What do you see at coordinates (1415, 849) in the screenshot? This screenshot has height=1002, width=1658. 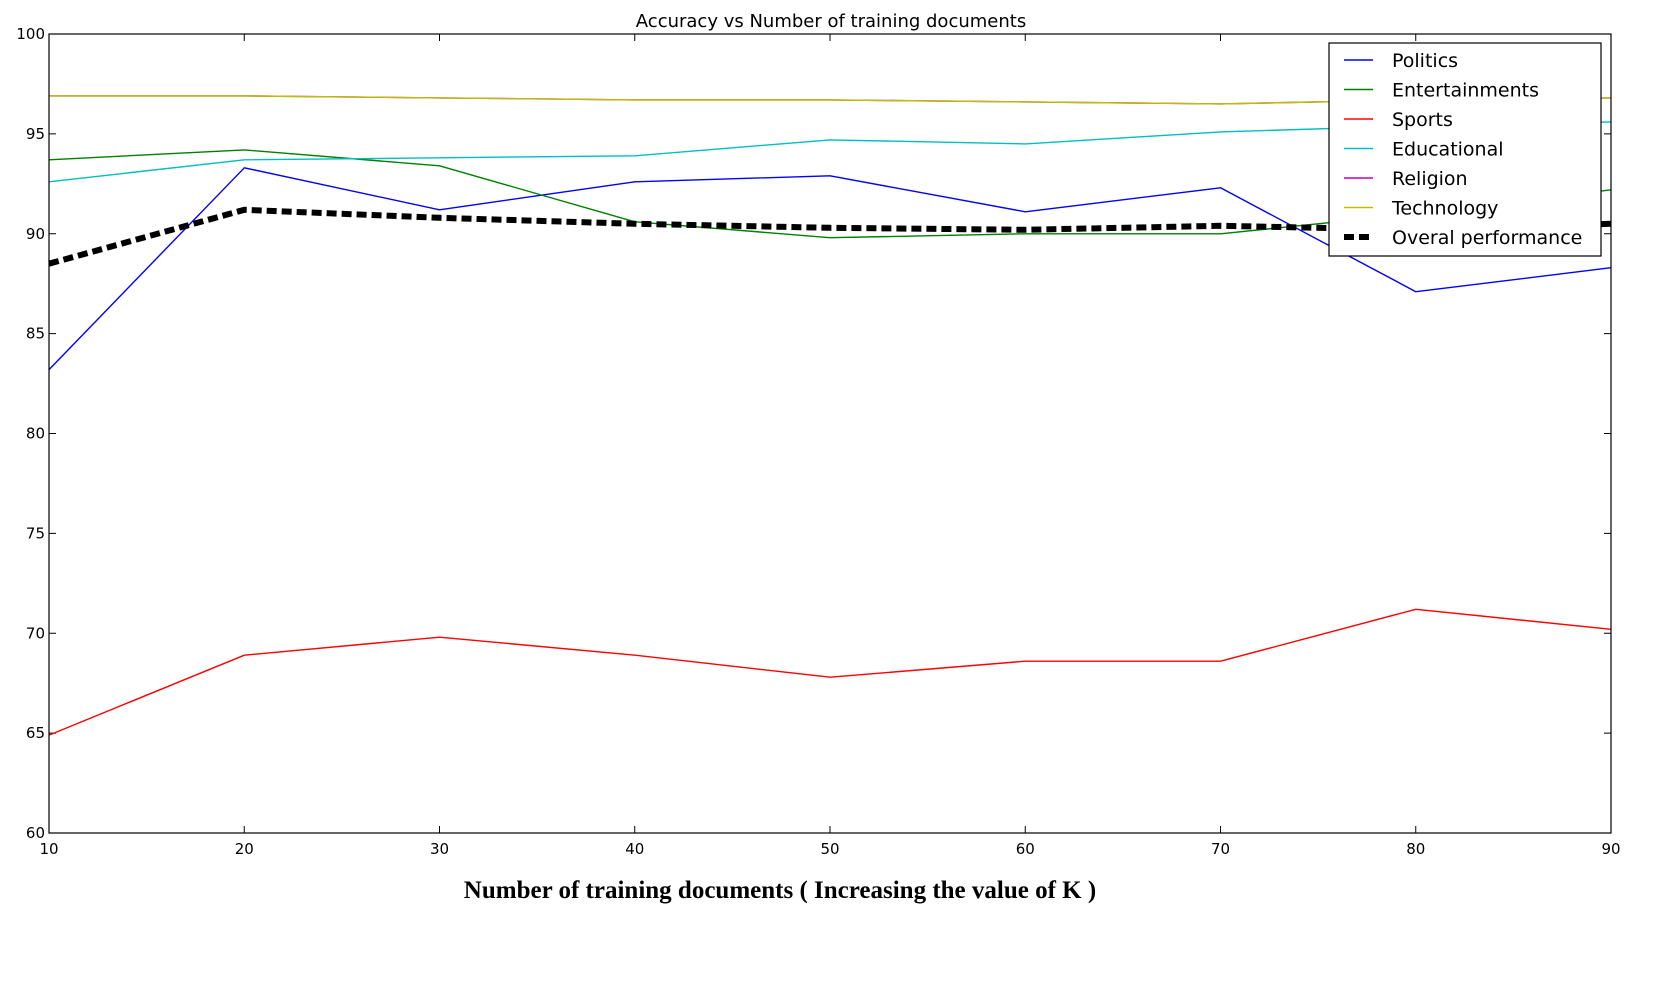 I see `x-tick-label: 80` at bounding box center [1415, 849].